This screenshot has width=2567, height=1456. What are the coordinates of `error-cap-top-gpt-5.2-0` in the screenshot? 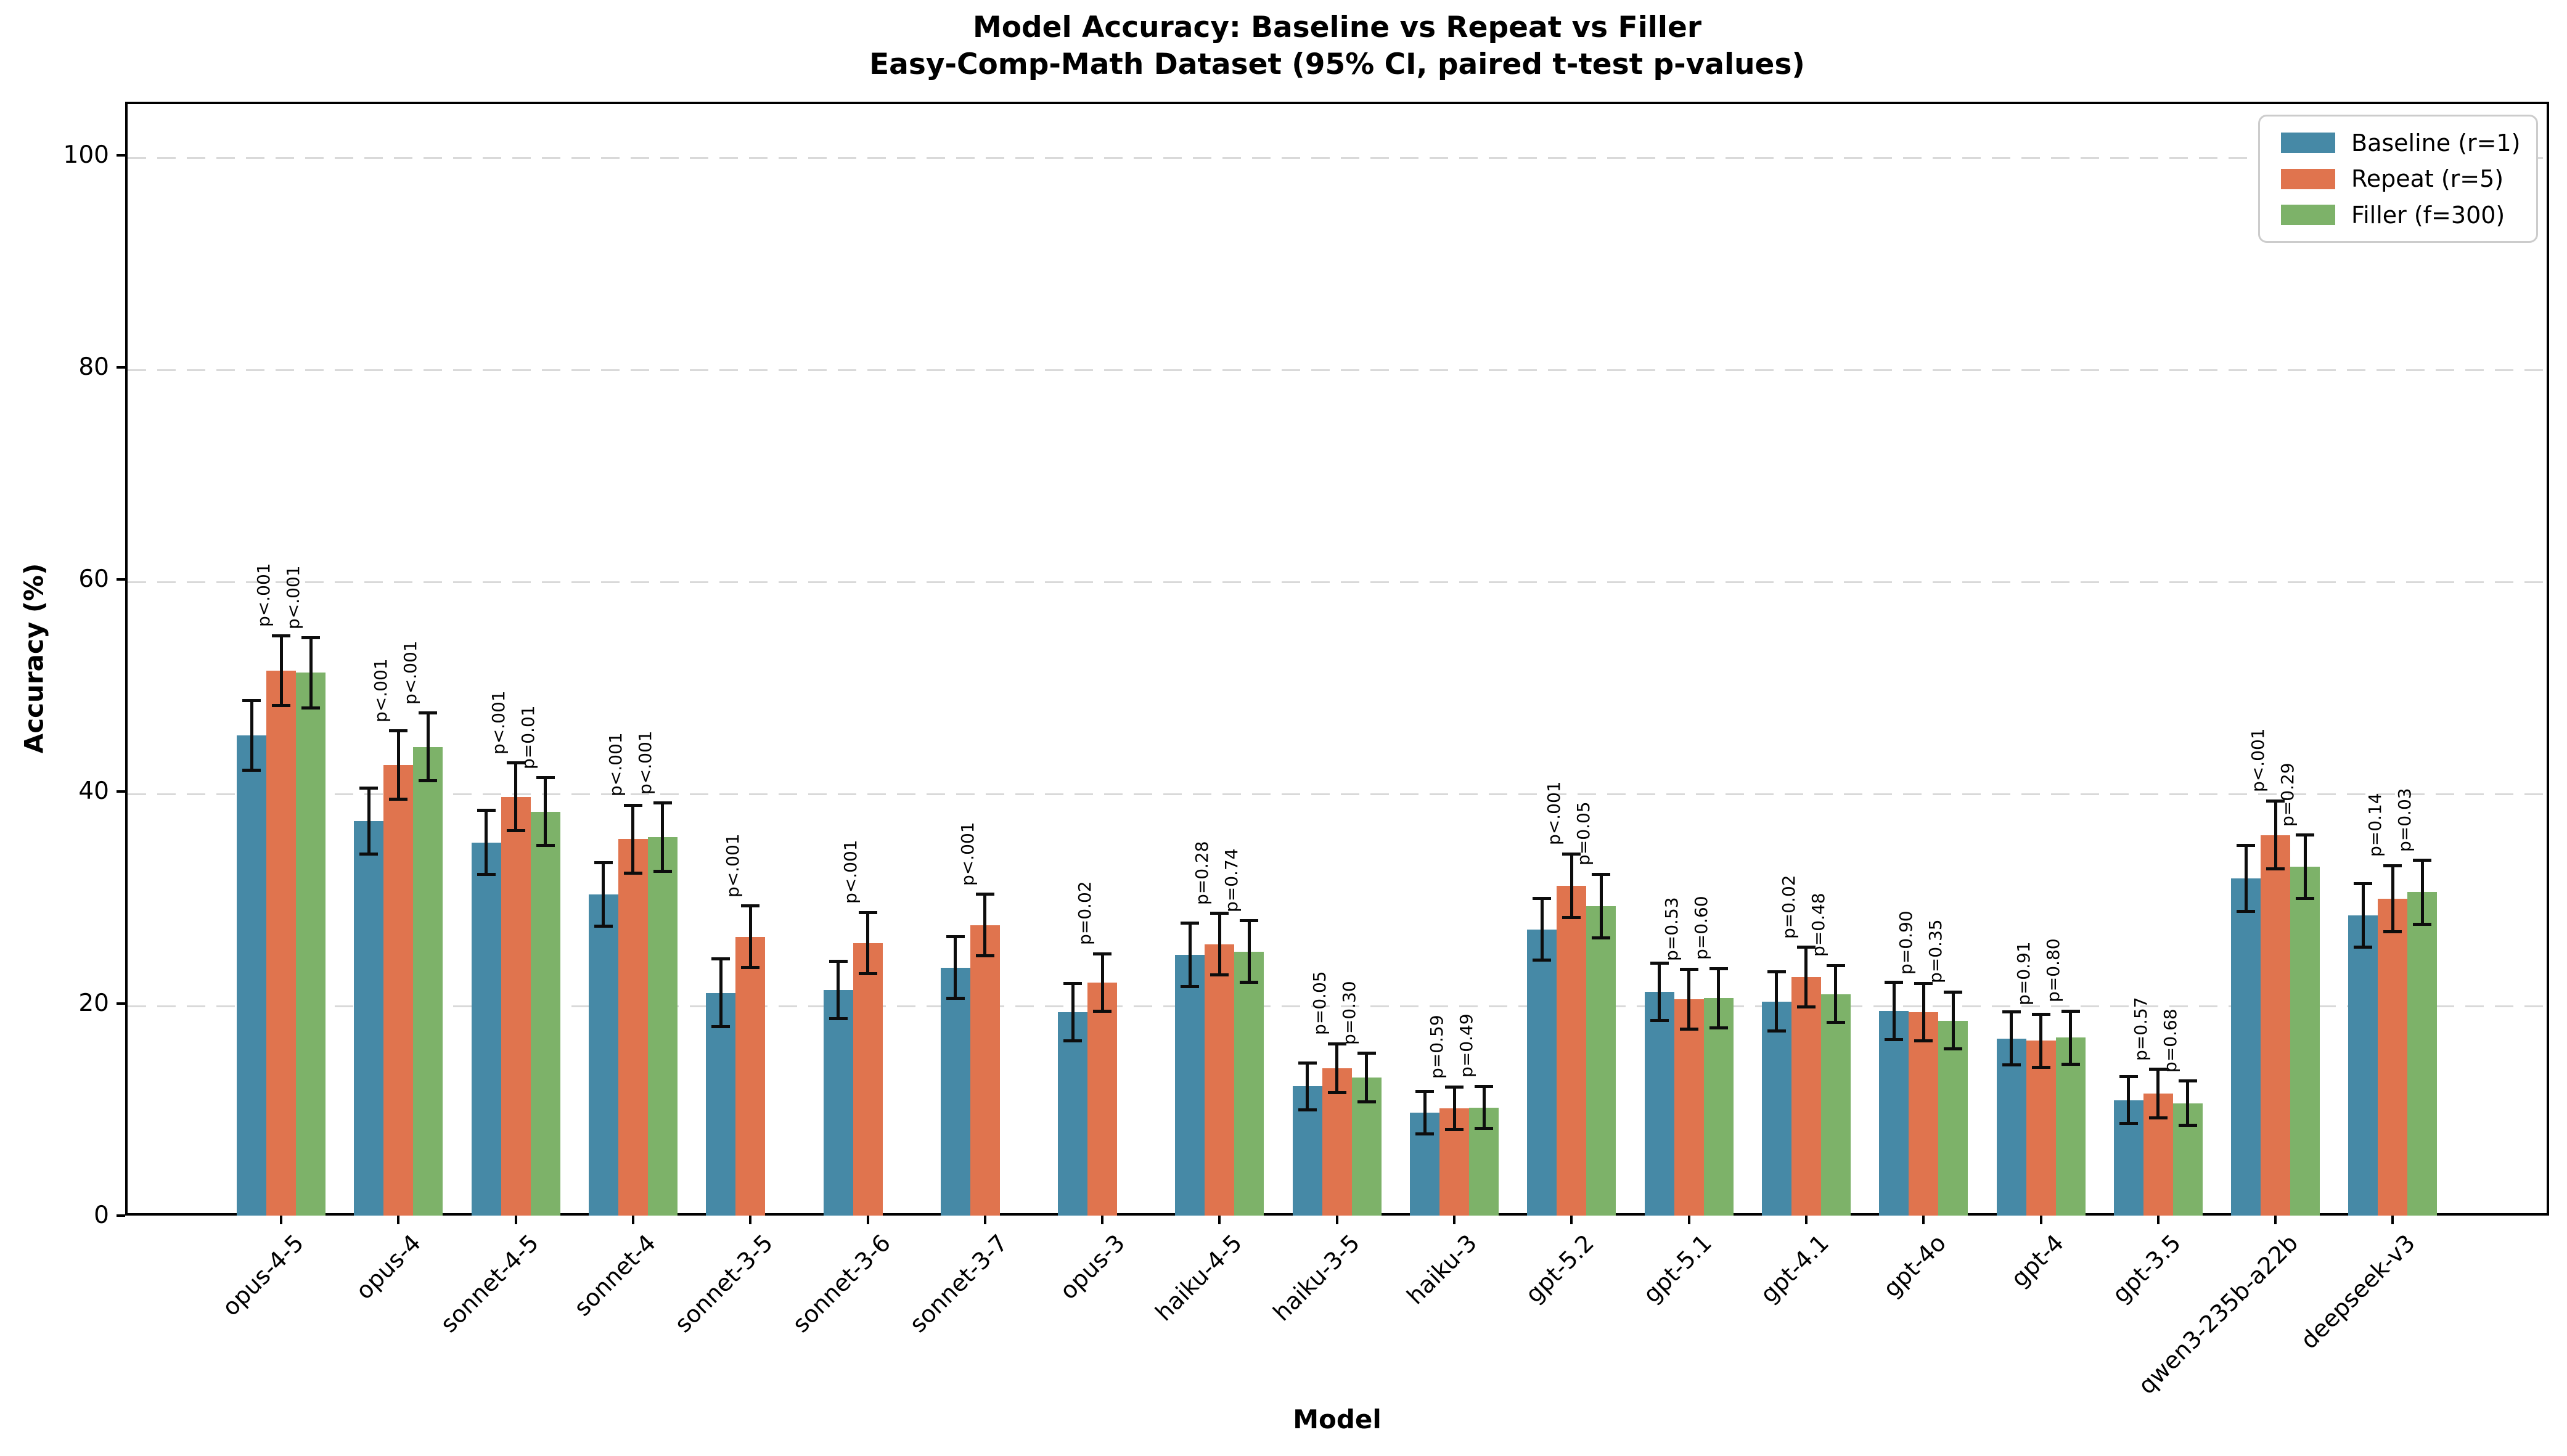 It's located at (1542, 899).